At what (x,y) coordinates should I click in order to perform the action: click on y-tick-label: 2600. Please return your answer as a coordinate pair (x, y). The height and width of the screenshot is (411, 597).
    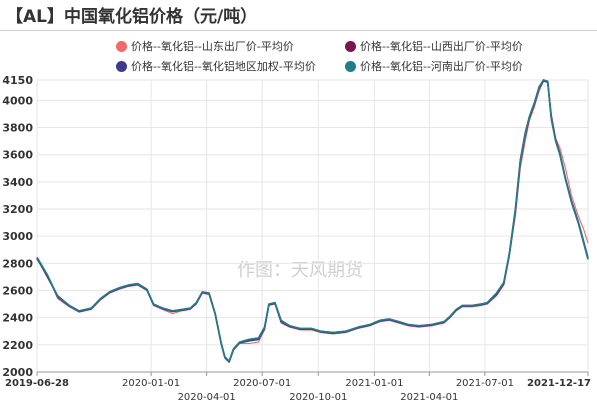
    Looking at the image, I should click on (17, 291).